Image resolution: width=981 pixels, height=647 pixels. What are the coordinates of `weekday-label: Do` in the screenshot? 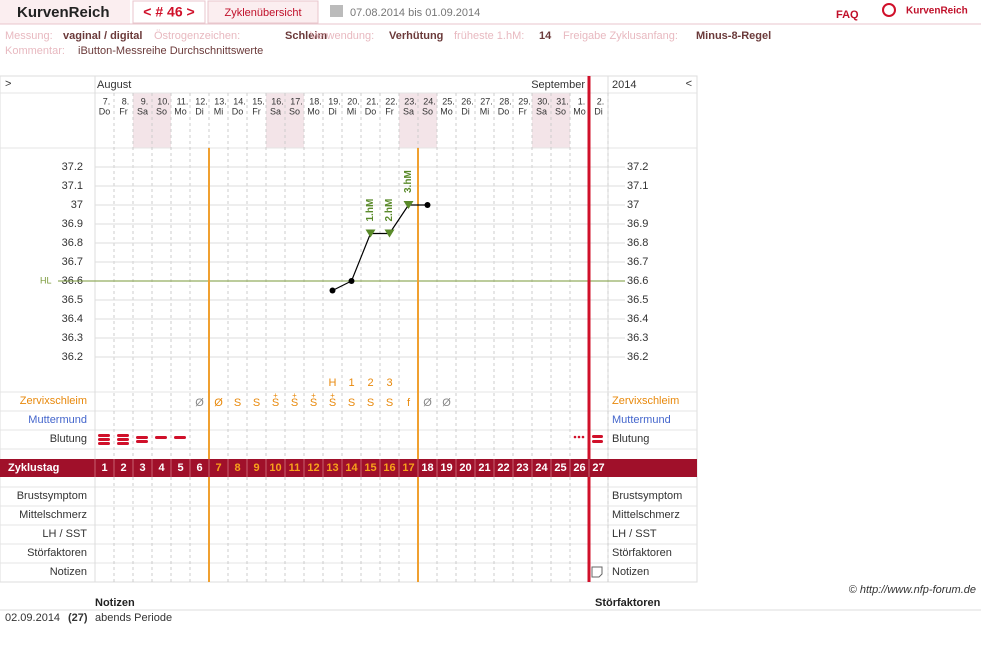 It's located at (504, 111).